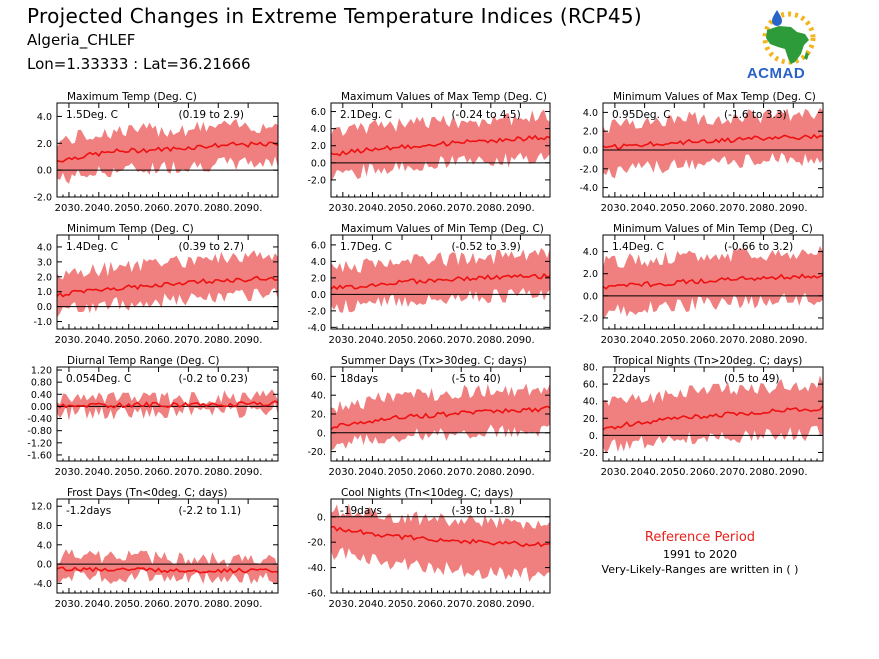 This screenshot has height=659, width=879. What do you see at coordinates (213, 379) in the screenshot?
I see `likely-range-label: (-0.2 to 0.23)` at bounding box center [213, 379].